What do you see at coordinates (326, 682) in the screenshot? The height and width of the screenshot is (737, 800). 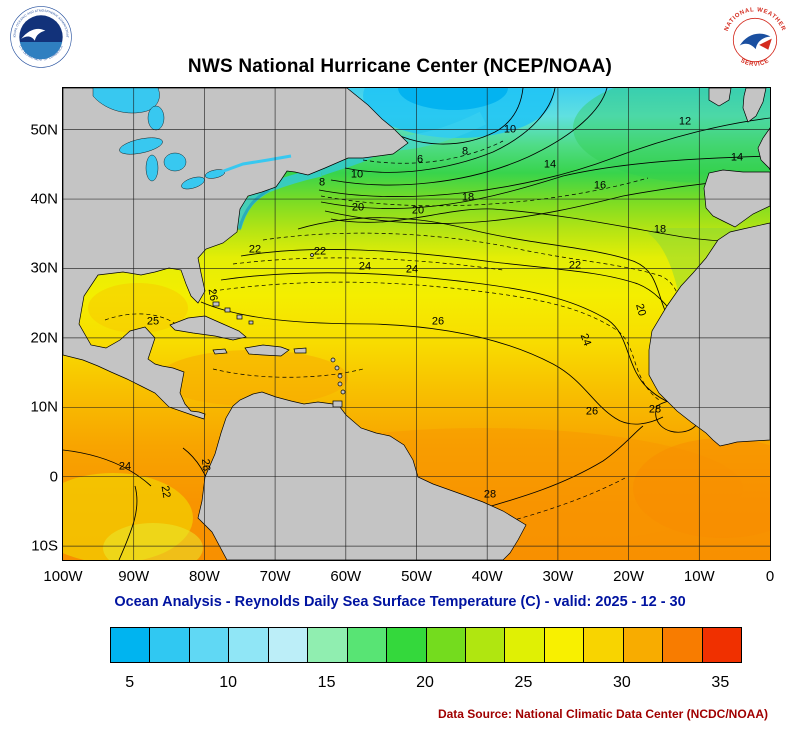 I see `colorbar-tick-label: 15` at bounding box center [326, 682].